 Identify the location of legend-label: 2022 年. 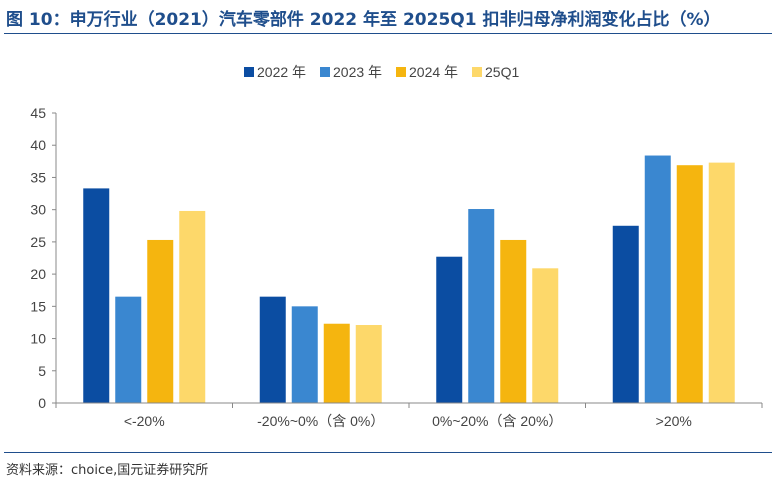
(281, 72).